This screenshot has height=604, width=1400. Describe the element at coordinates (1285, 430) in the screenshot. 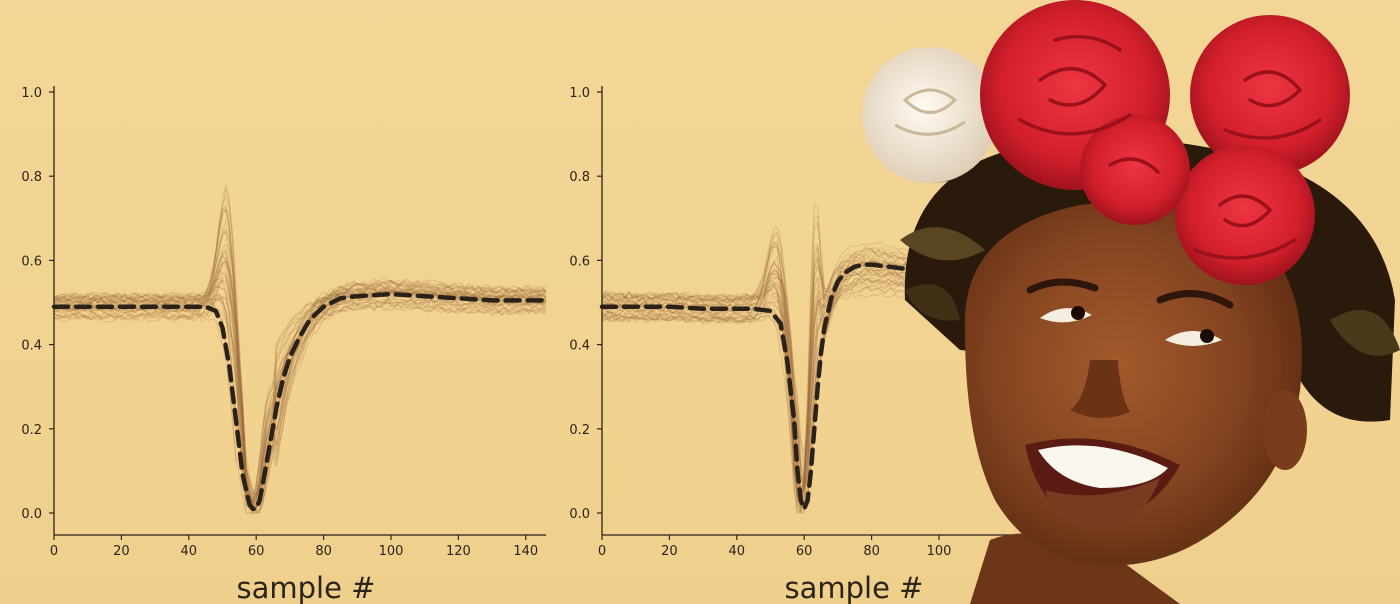

I see `ear` at that location.